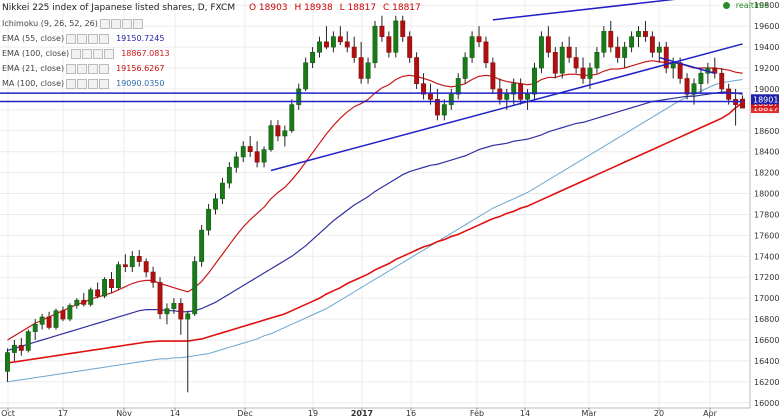 The width and height of the screenshot is (779, 418). I want to click on close-value: C 18817, so click(401, 8).